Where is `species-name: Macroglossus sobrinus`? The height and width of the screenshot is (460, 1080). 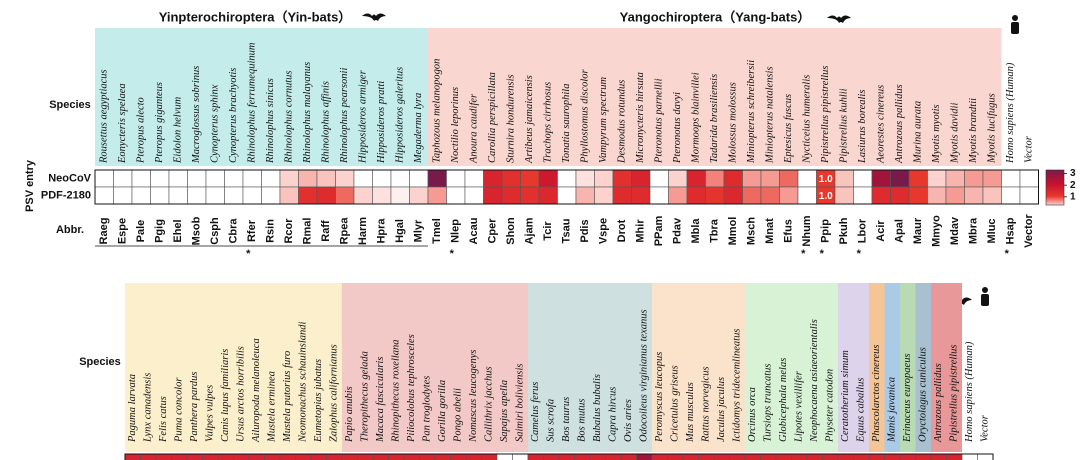 species-name: Macroglossus sobrinus is located at coordinates (196, 115).